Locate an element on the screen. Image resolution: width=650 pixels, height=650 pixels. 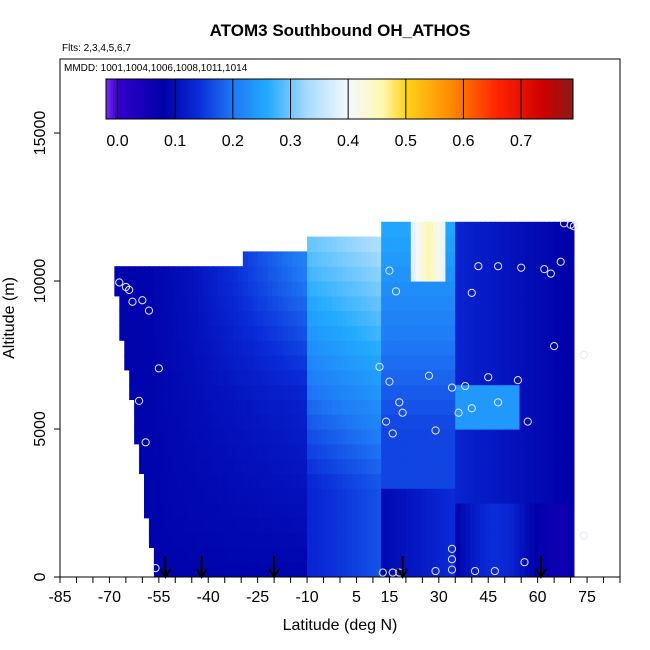
sample-point is located at coordinates (554, 346).